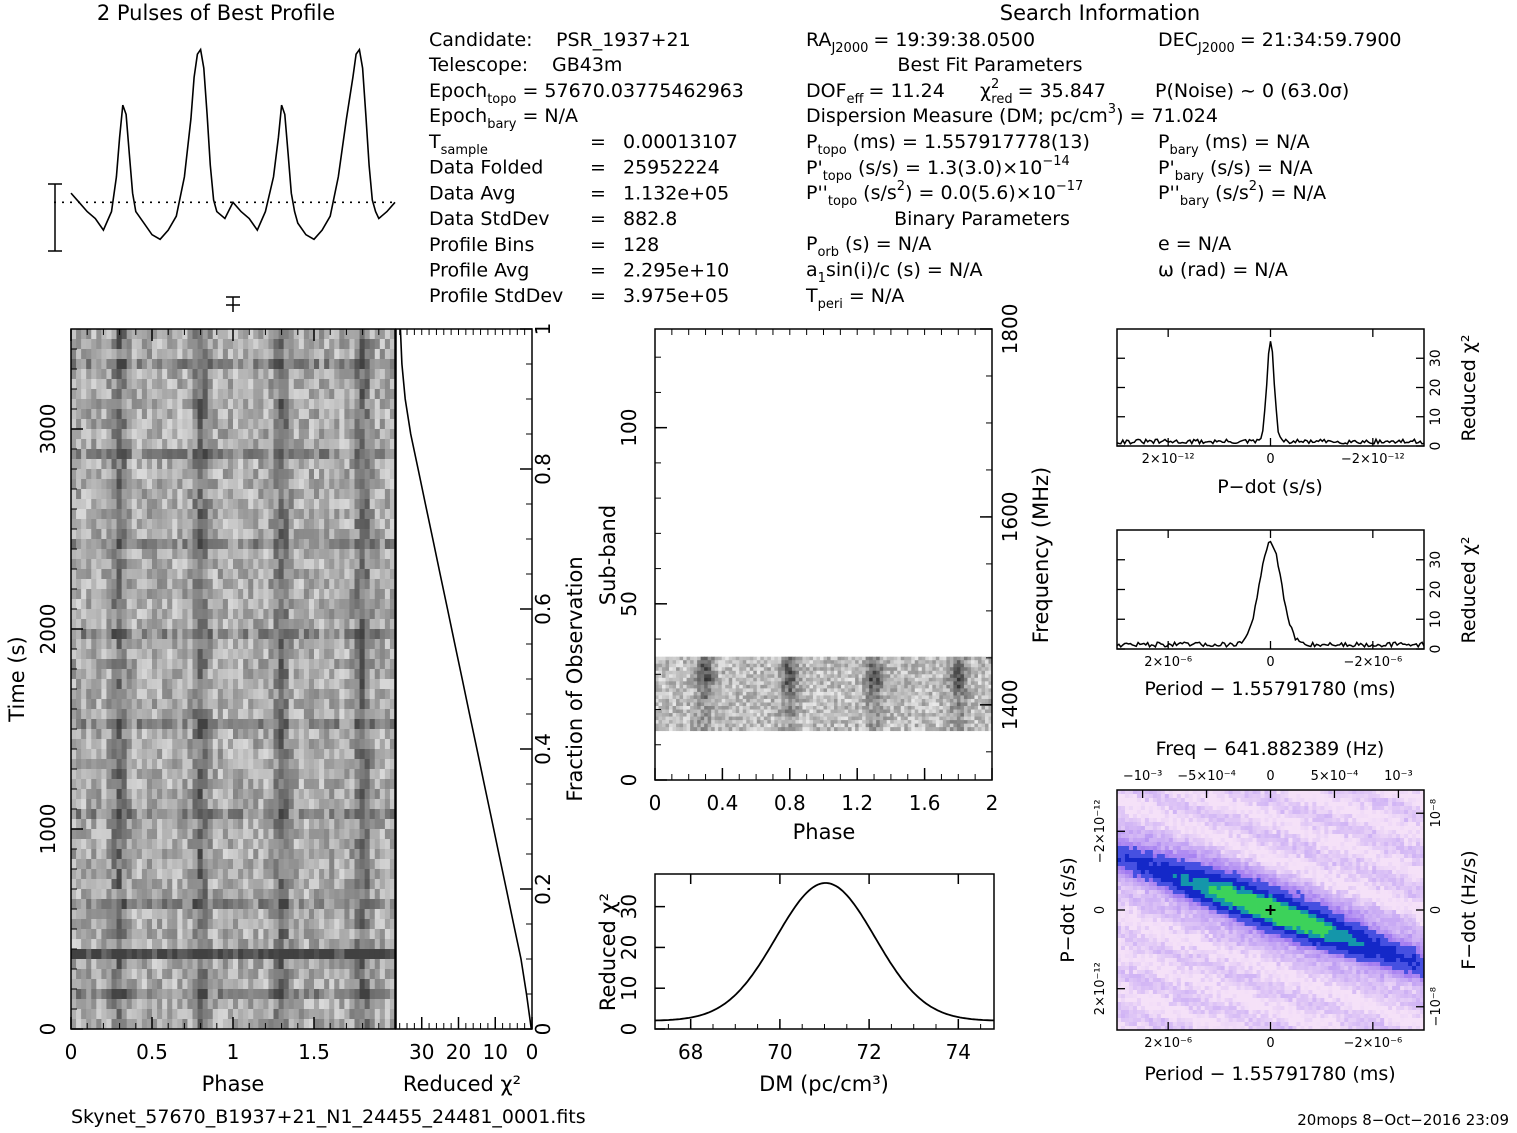 The image size is (1517, 1133). Describe the element at coordinates (811, 142) in the screenshot. I see `ptopo-label: P` at that location.